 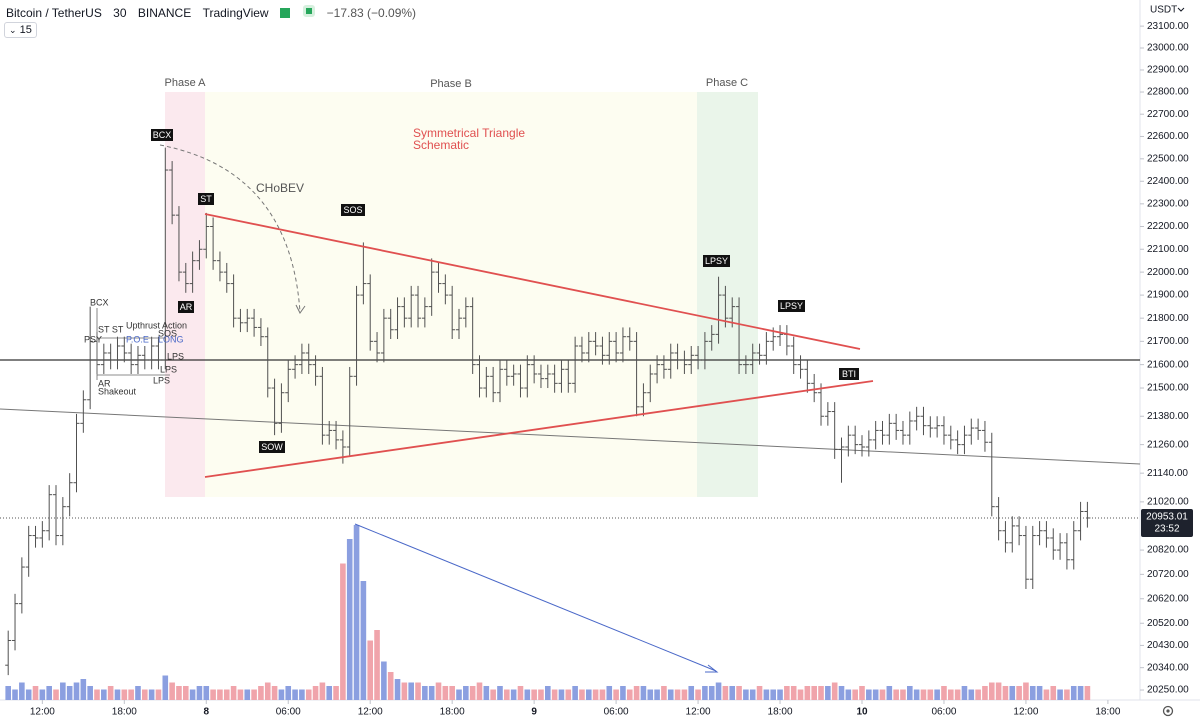 I want to click on y-tick-label: 21600.00, so click(x=1168, y=364).